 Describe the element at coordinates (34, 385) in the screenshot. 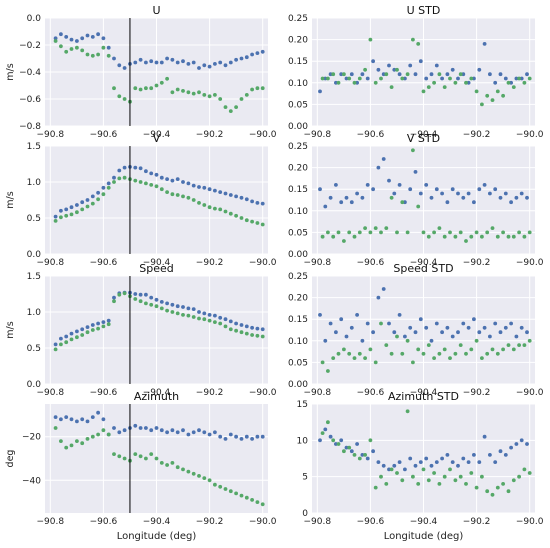

I see `y-tick-label: 0.0` at that location.